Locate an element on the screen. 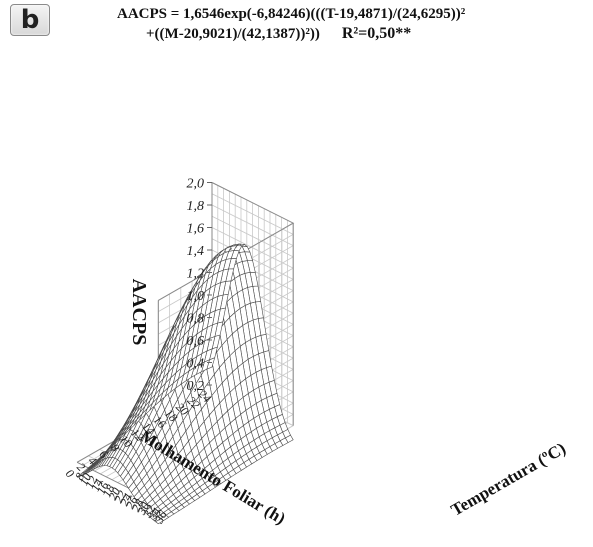 This screenshot has height=547, width=593. z-tick-label: 2,0 is located at coordinates (196, 184).